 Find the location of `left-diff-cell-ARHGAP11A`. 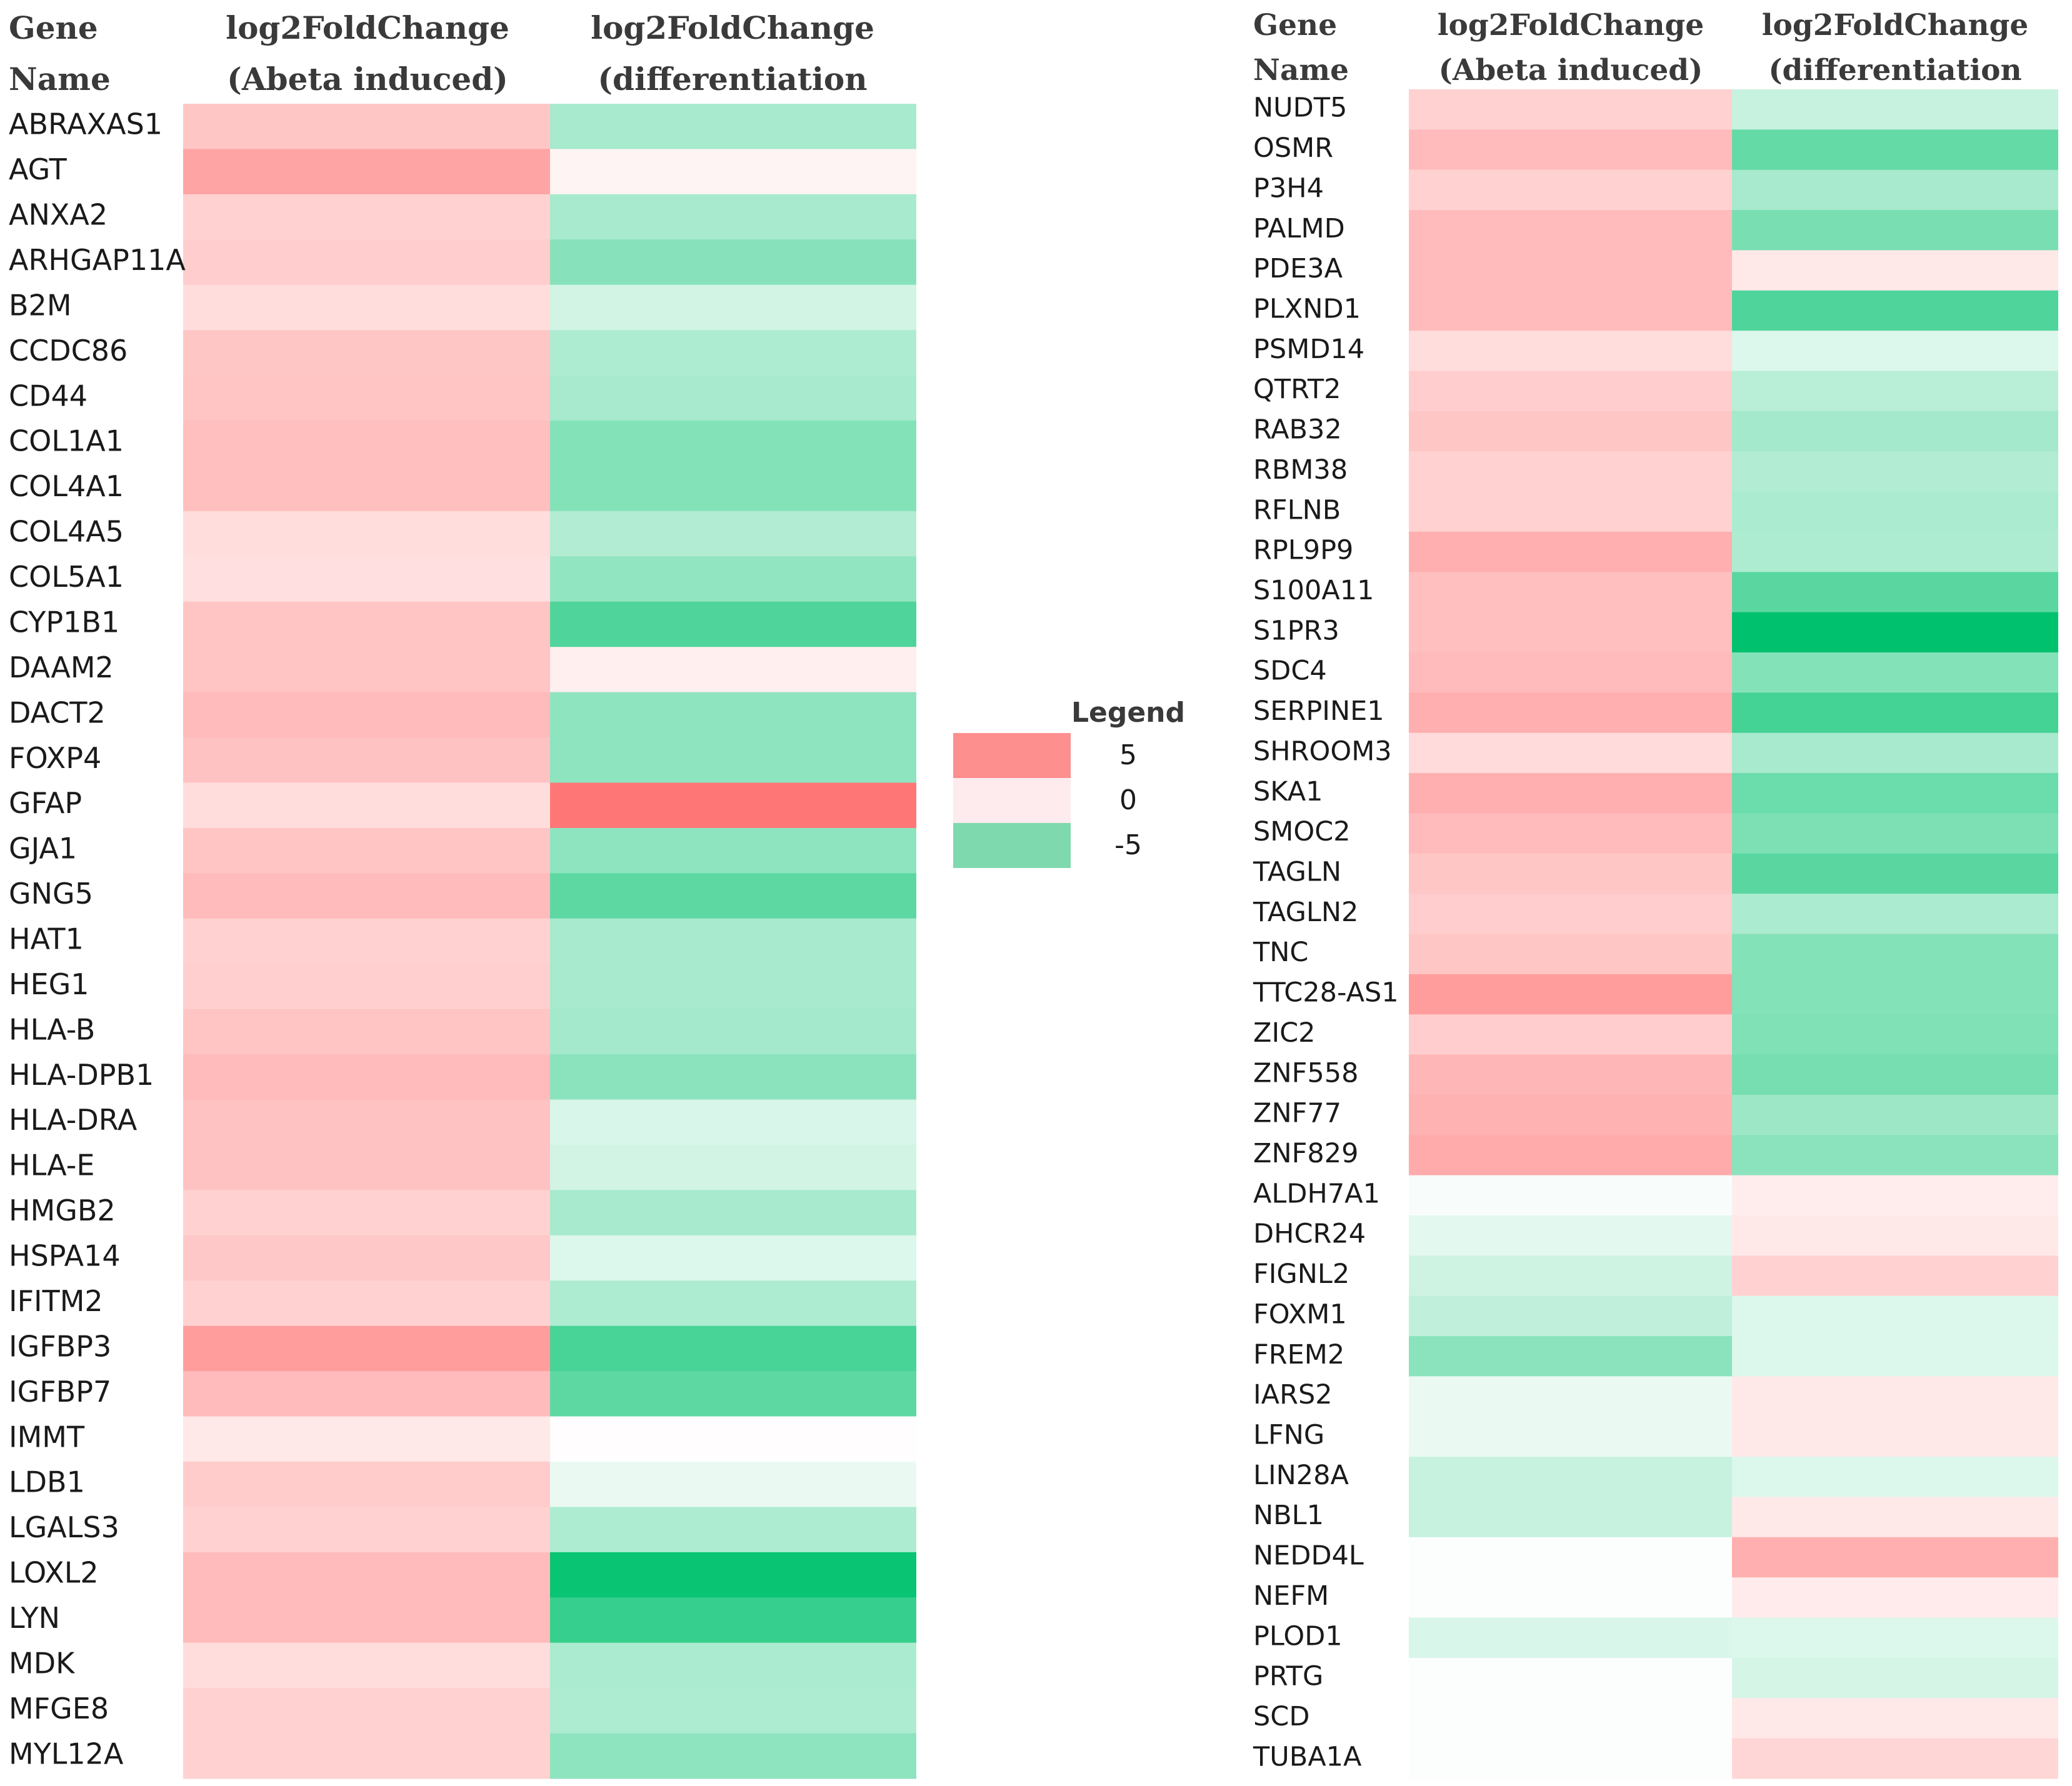

left-diff-cell-ARHGAP11A is located at coordinates (733, 262).